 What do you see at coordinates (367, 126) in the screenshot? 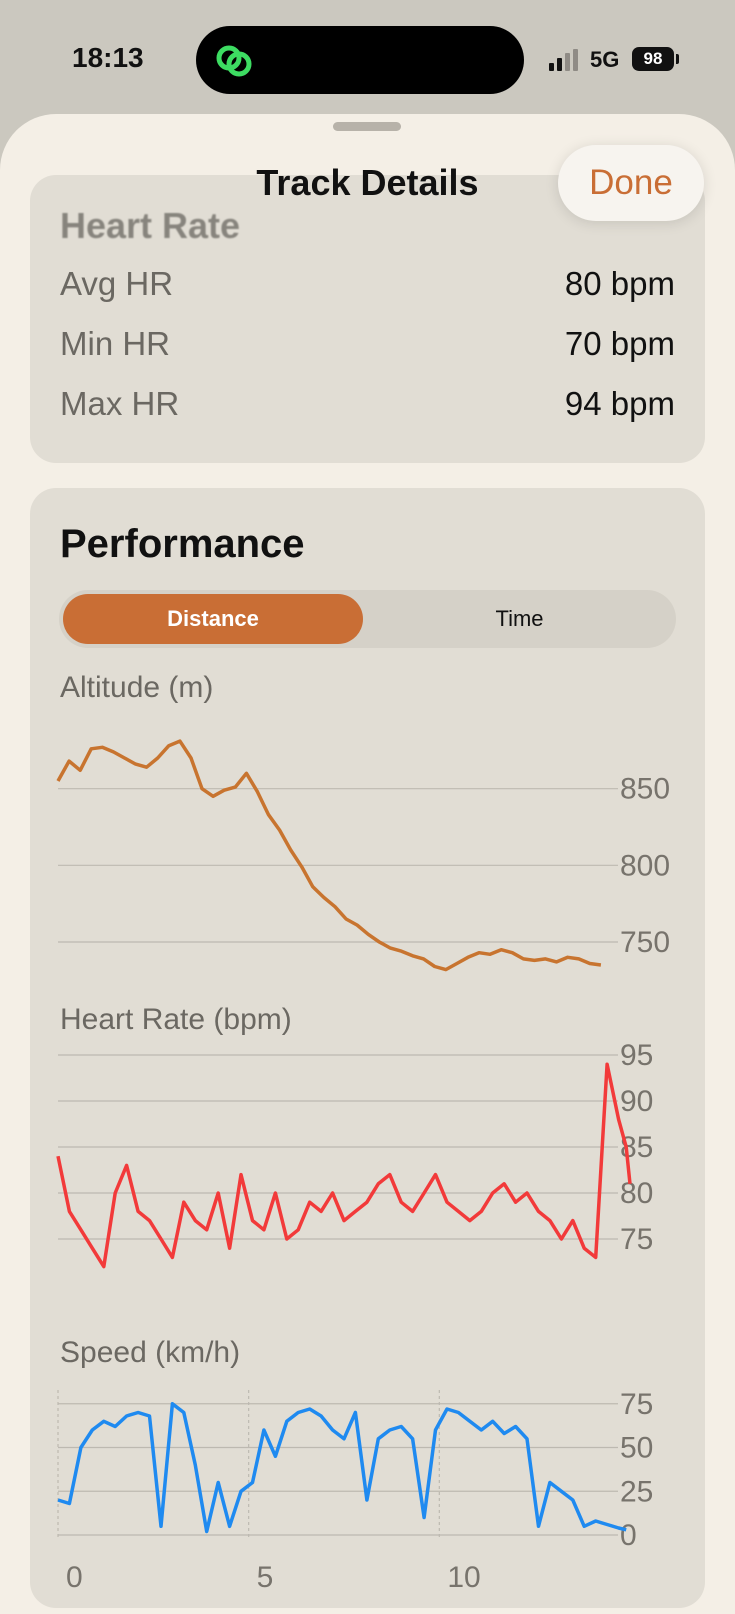
I see `sheet-grabber` at bounding box center [367, 126].